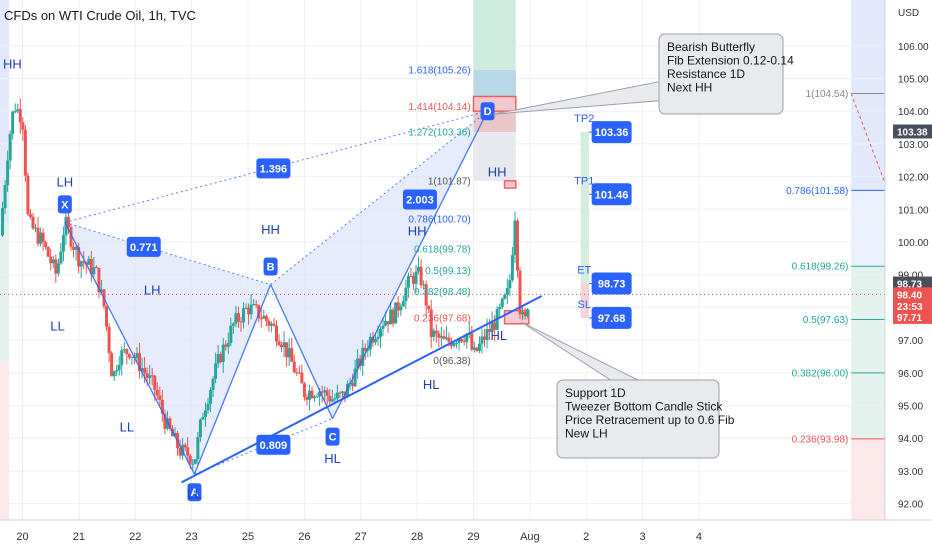  What do you see at coordinates (494, 156) in the screenshot?
I see `fib-bar-grey` at bounding box center [494, 156].